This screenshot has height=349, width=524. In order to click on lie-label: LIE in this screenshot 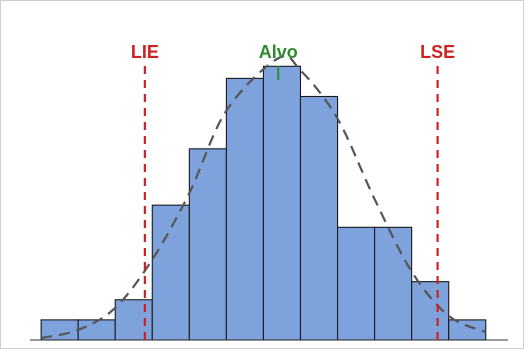, I will do `click(145, 52)`.